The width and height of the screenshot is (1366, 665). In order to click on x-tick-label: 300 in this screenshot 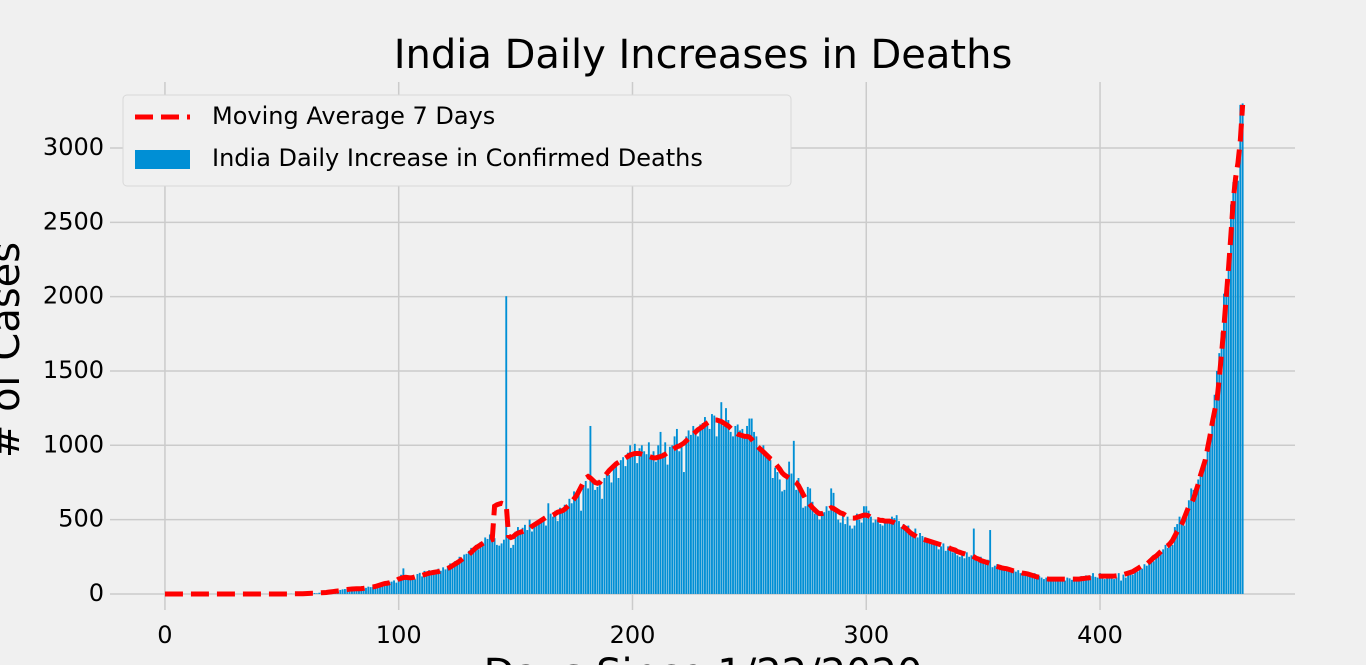, I will do `click(866, 635)`.